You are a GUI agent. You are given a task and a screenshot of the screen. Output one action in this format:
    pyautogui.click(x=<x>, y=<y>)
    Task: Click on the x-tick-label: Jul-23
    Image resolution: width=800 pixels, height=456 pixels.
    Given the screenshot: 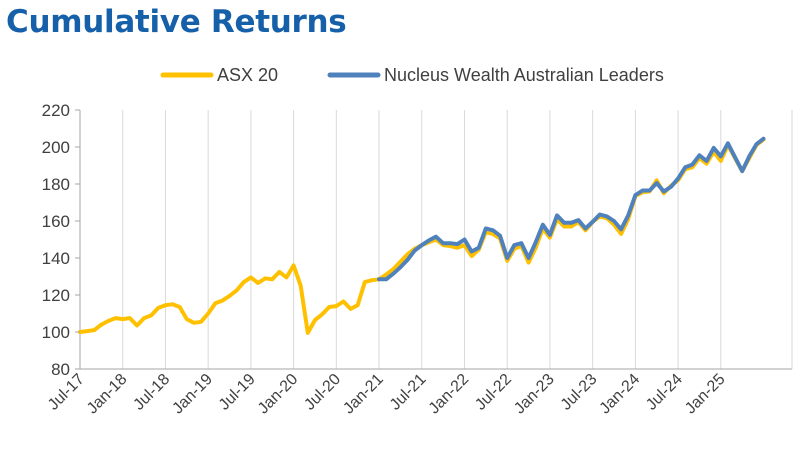 What is the action you would take?
    pyautogui.click(x=579, y=392)
    